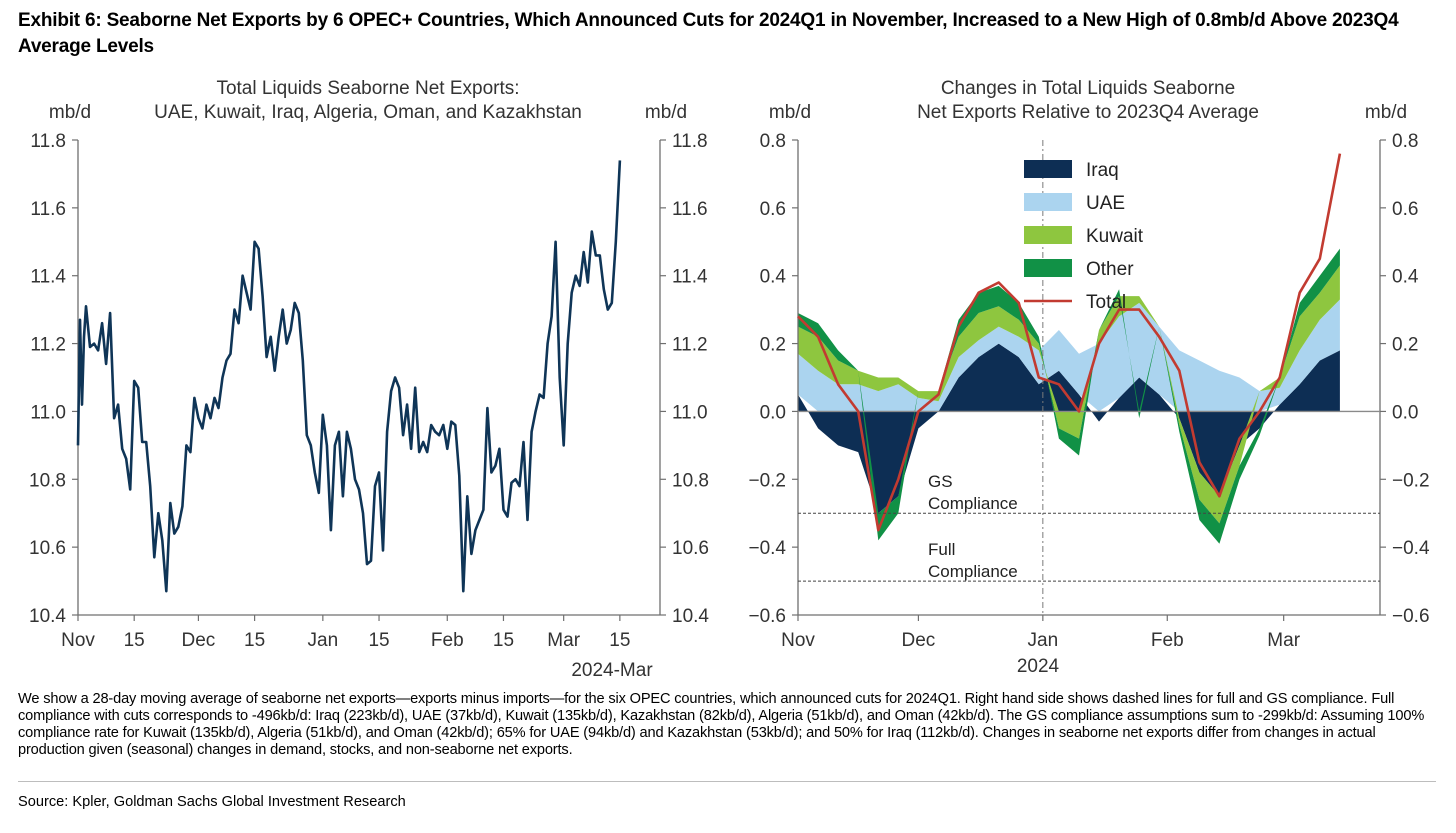 The image size is (1456, 833). I want to click on legend-swatch-kuwait, so click(1048, 235).